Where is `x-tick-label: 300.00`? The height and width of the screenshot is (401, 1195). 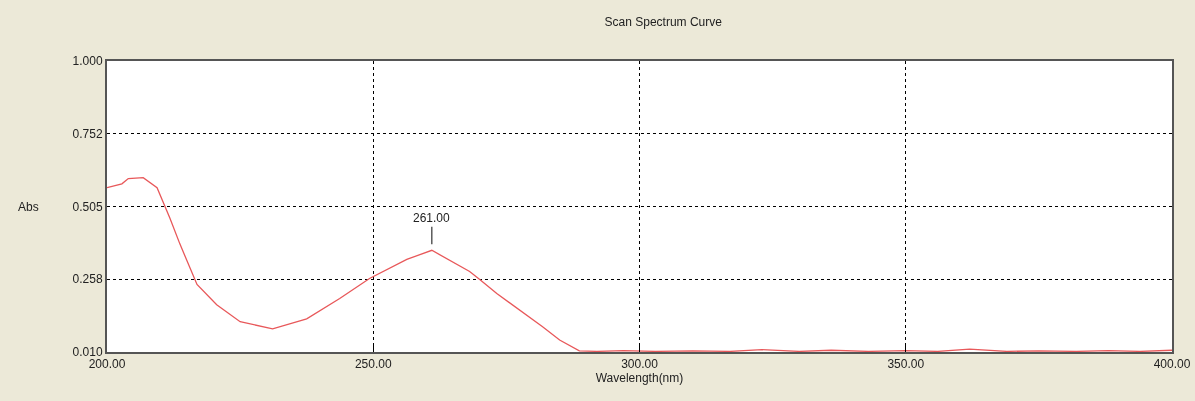
x-tick-label: 300.00 is located at coordinates (640, 364).